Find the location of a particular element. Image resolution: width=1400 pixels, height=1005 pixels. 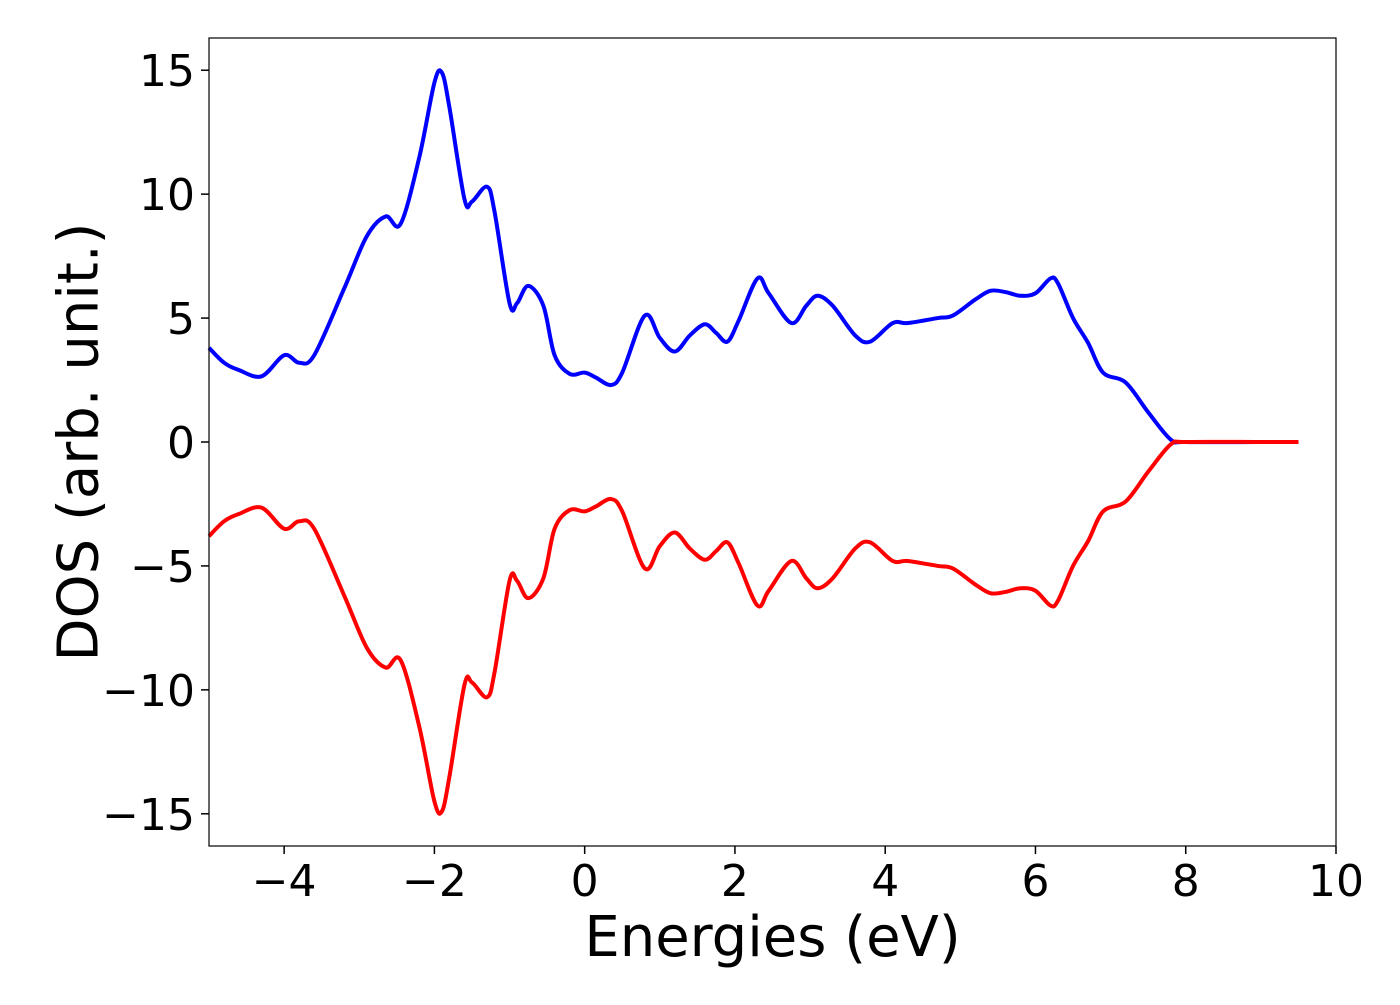

y-tick-label: 15 is located at coordinates (167, 71).